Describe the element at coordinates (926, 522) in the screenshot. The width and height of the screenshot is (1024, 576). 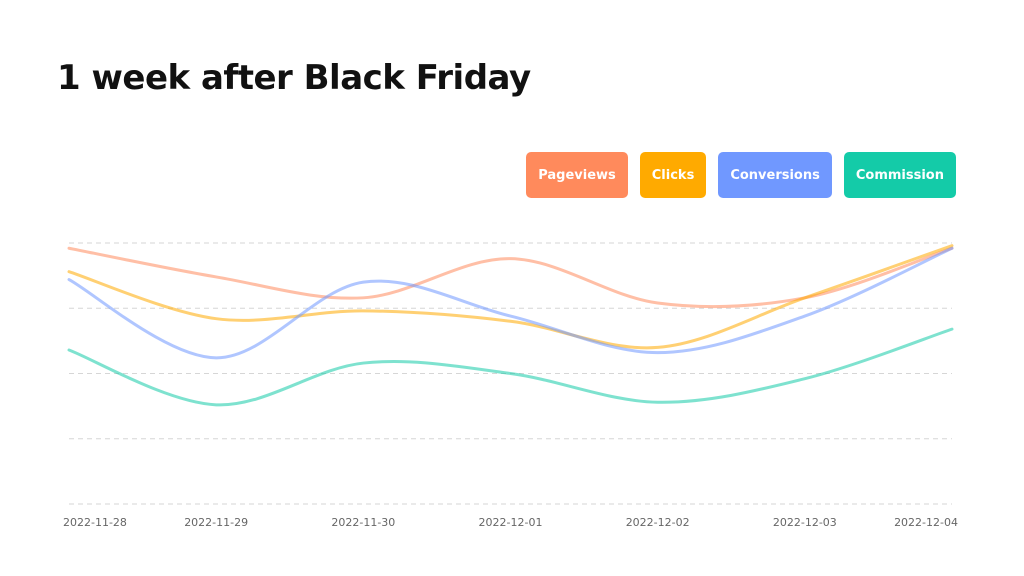
I see `x-tick-label: 2022-12-04` at that location.